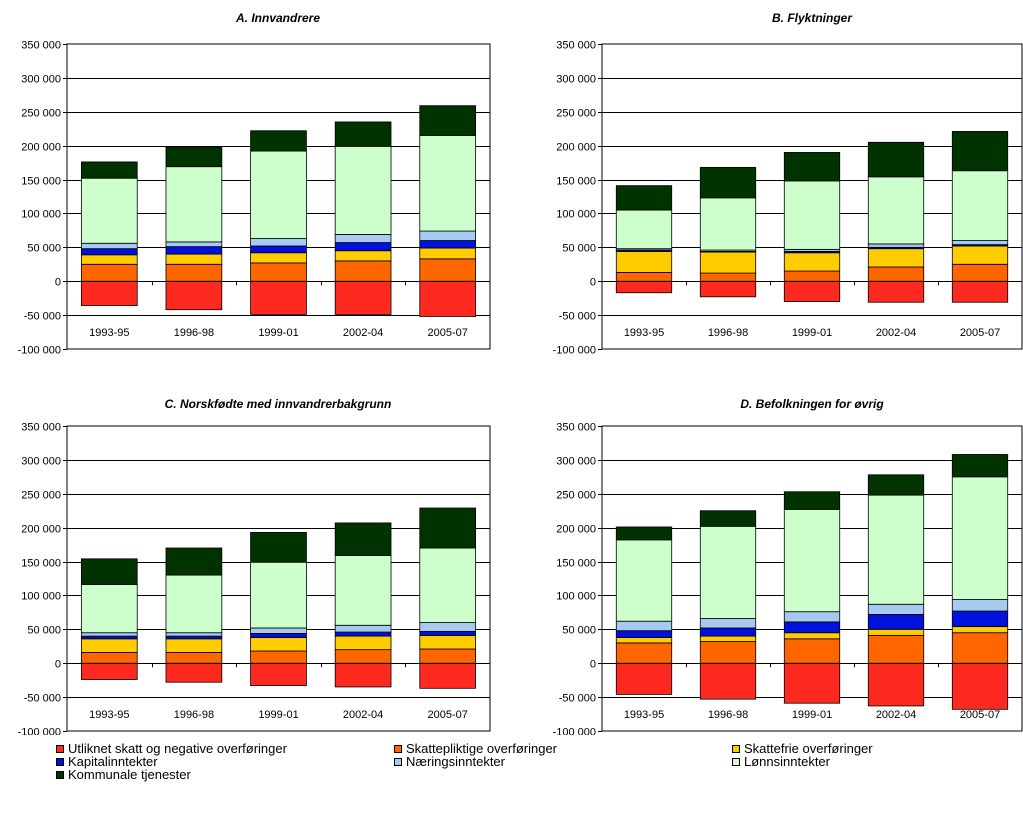 The width and height of the screenshot is (1023, 816). Describe the element at coordinates (278, 404) in the screenshot. I see `chart-title: C. Norskfødte med innvandrerbakgrunn` at that location.